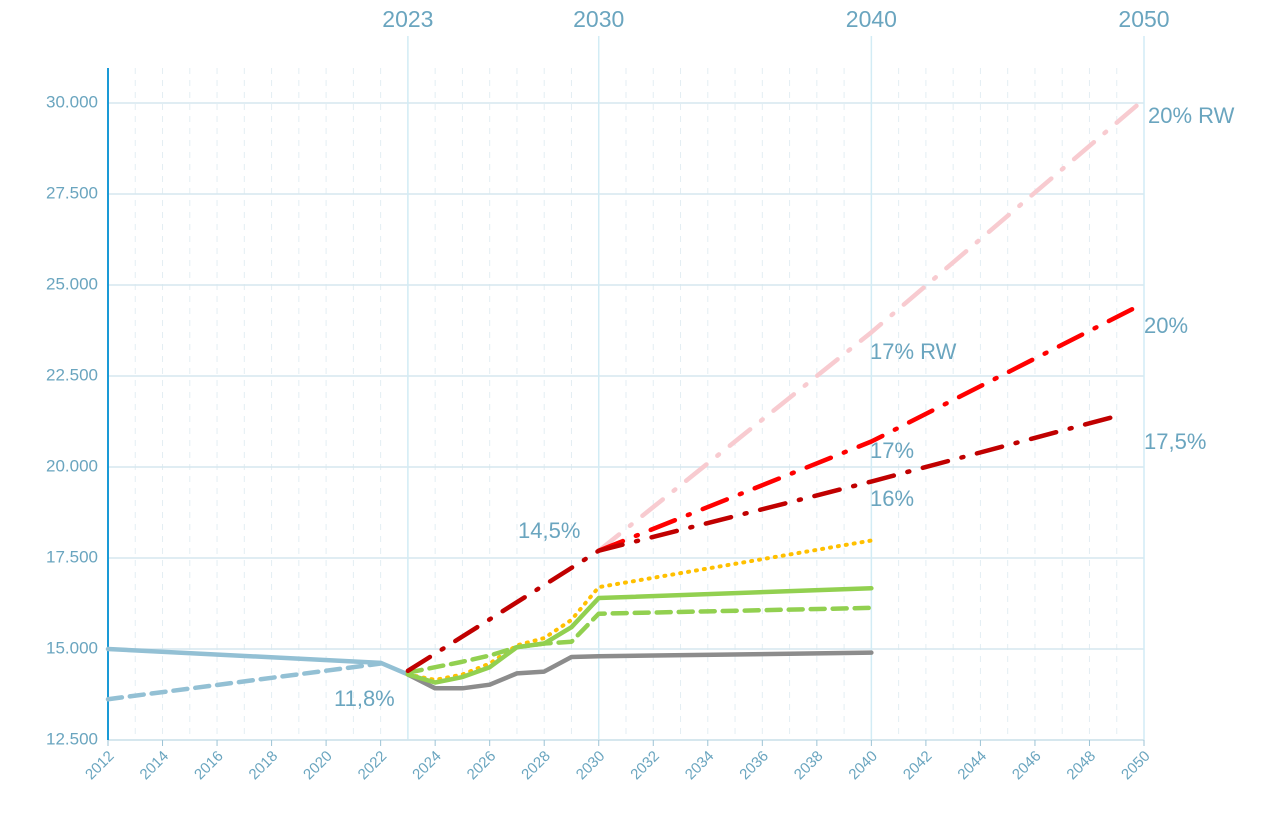 The height and width of the screenshot is (816, 1261). I want to click on reference-label: 2023, so click(407, 19).